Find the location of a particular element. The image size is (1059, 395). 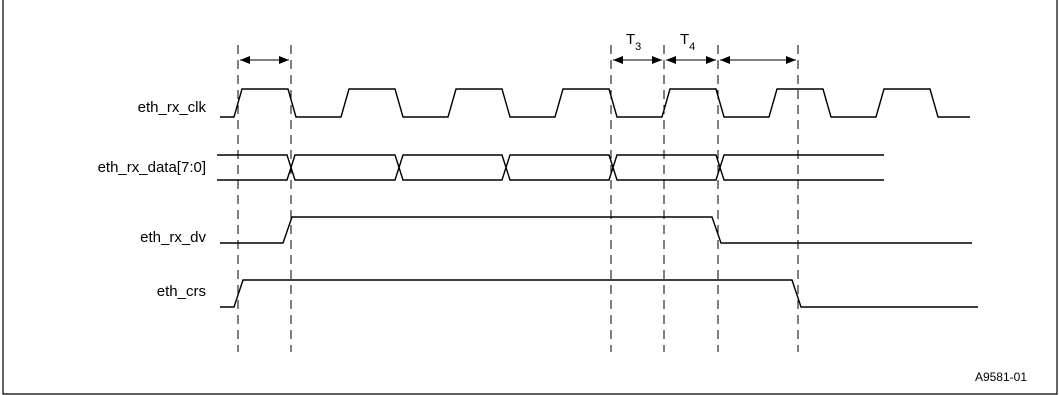

waveform-eth-rx-clk is located at coordinates (595, 103).